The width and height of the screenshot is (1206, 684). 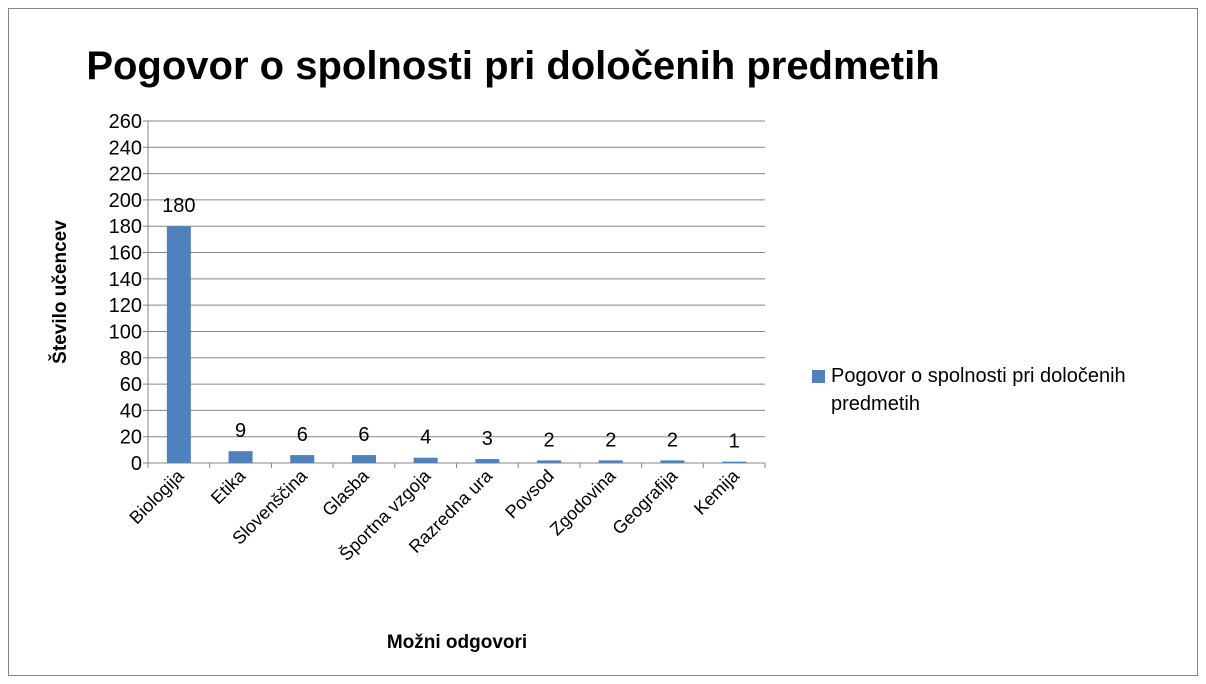 What do you see at coordinates (487, 439) in the screenshot?
I see `data-label: 3` at bounding box center [487, 439].